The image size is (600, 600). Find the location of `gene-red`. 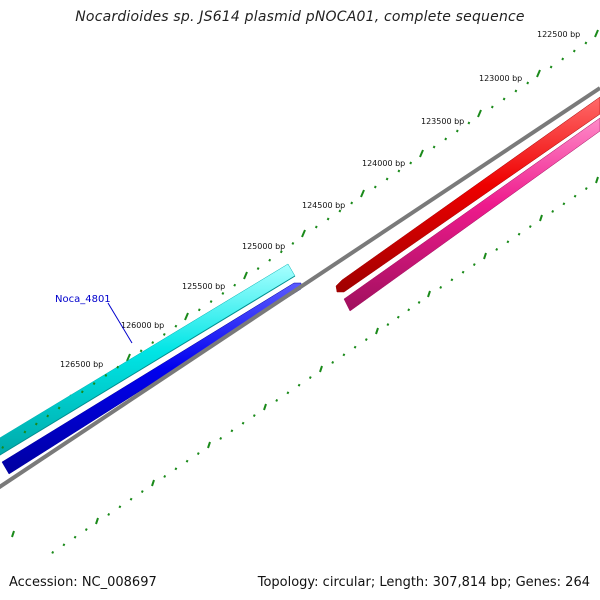

gene-red is located at coordinates (467, 194).